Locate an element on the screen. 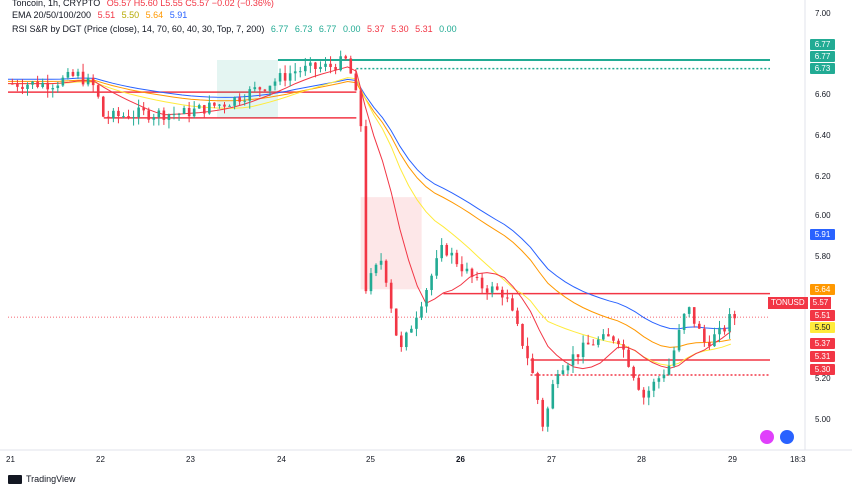 This screenshot has height=485, width=852. rsi-value-3: 6.77 is located at coordinates (327, 29).